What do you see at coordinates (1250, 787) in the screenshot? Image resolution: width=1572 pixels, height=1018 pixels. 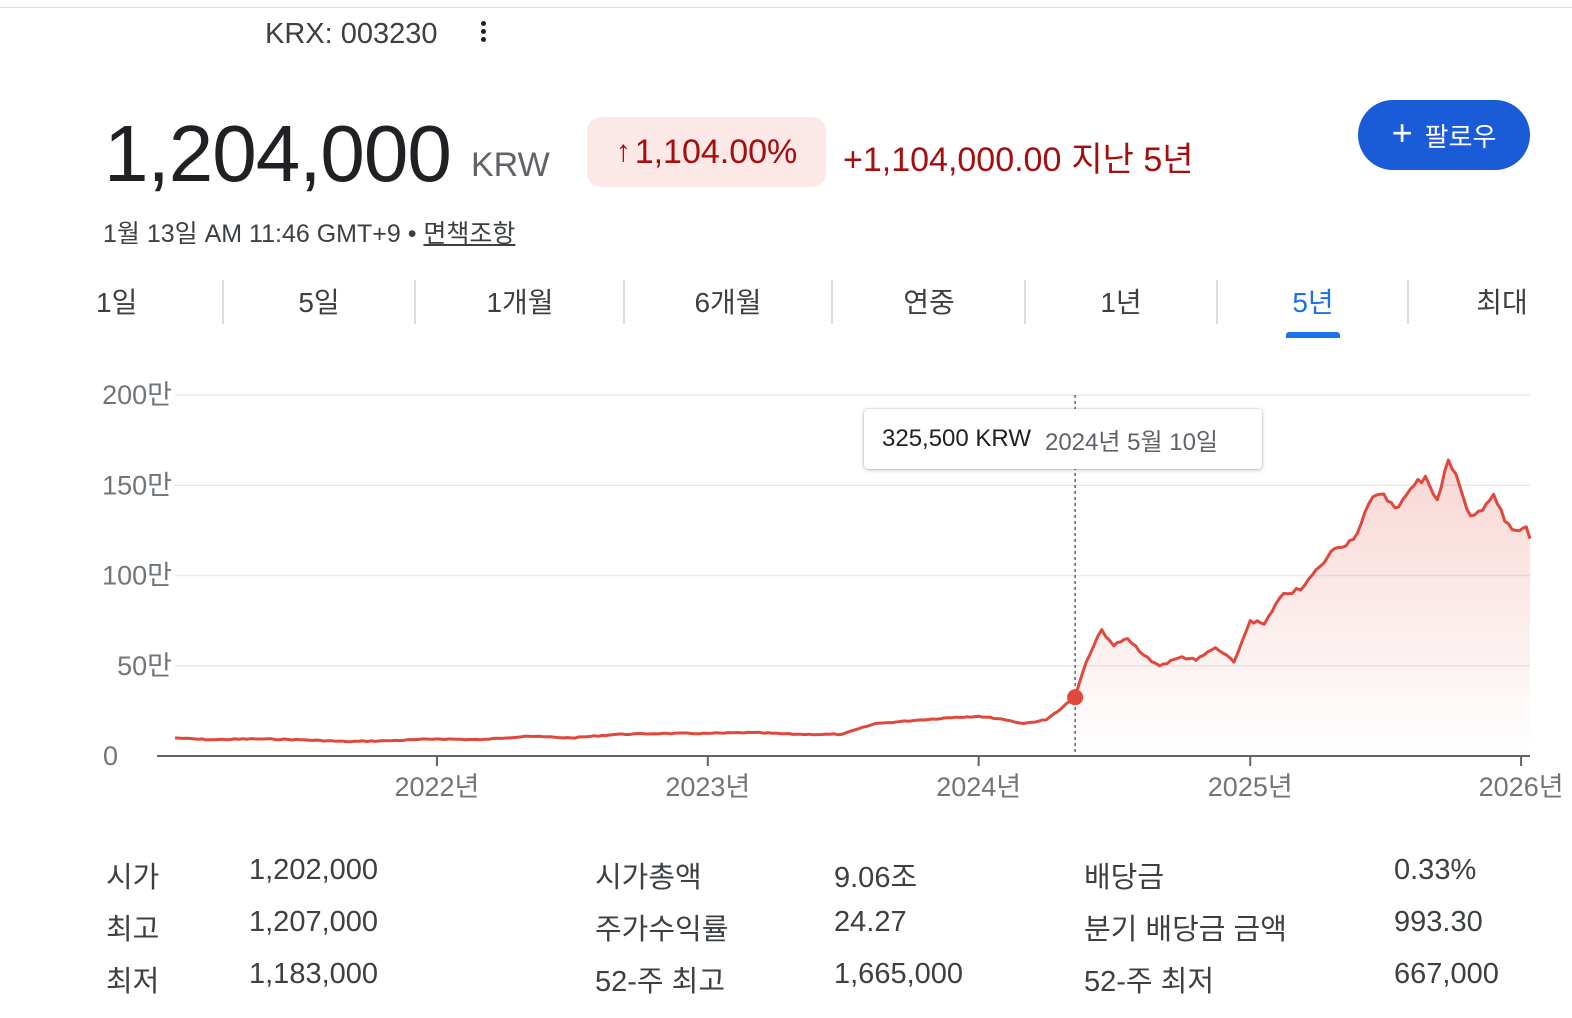 I see `x-tick-label: 2025년` at bounding box center [1250, 787].